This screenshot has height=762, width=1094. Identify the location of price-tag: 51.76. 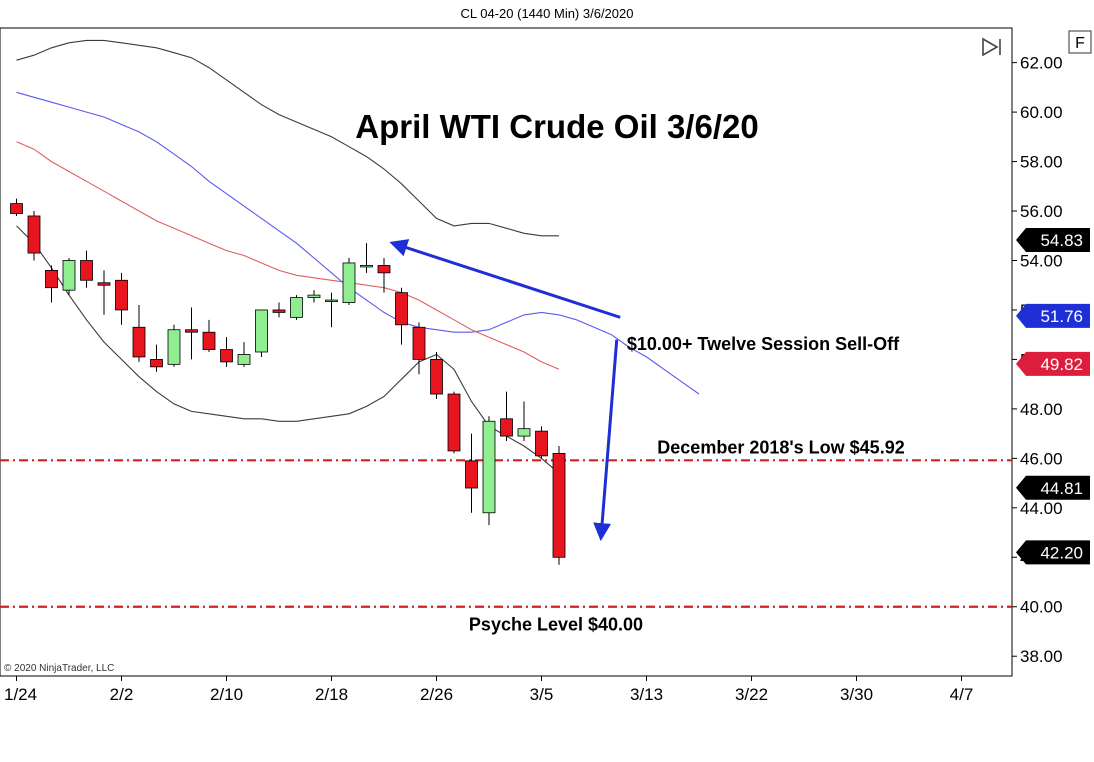
(1053, 315).